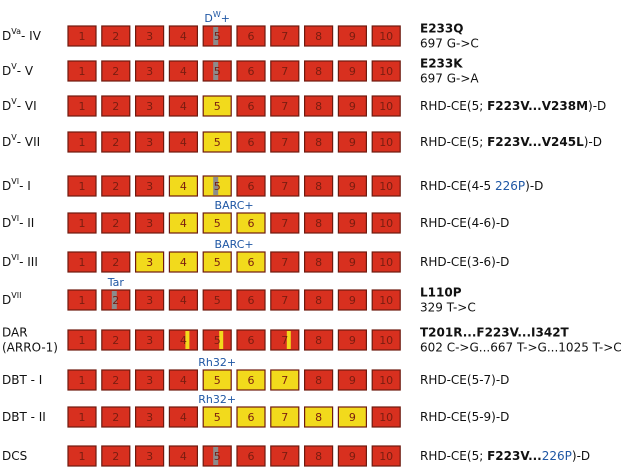 The image size is (626, 470). Describe the element at coordinates (234, 205) in the screenshot. I see `annotation: BARC+` at that location.